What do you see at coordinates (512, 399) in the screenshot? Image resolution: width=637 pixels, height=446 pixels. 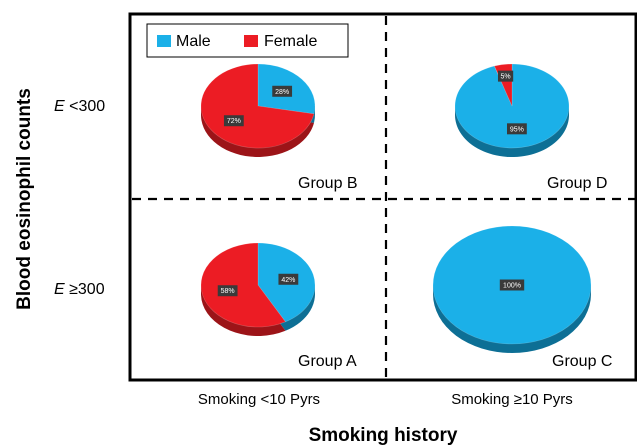 I see `x-category-high: Smoking ≥10 Pyrs` at bounding box center [512, 399].